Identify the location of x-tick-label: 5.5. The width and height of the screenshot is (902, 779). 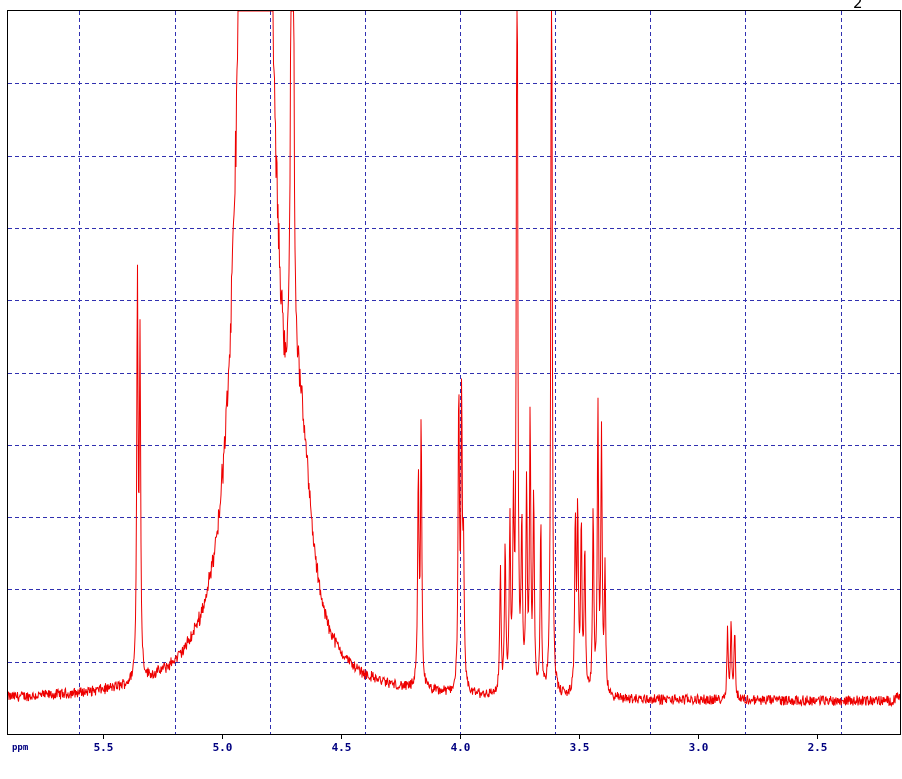
(104, 747).